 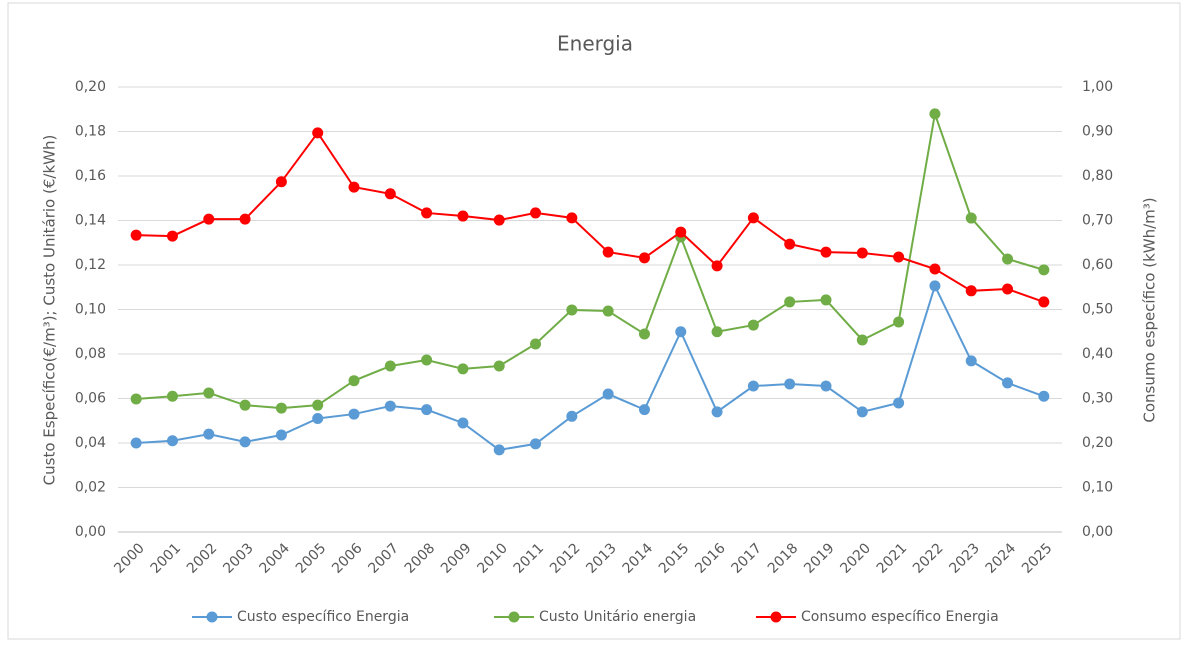 I want to click on y2-tick-label: 0,80, so click(x=1097, y=176).